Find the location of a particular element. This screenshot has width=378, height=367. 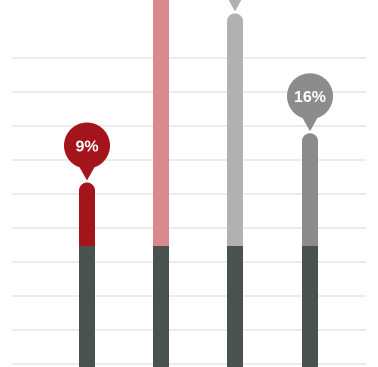

bar-group: 42% is located at coordinates (161, 183).